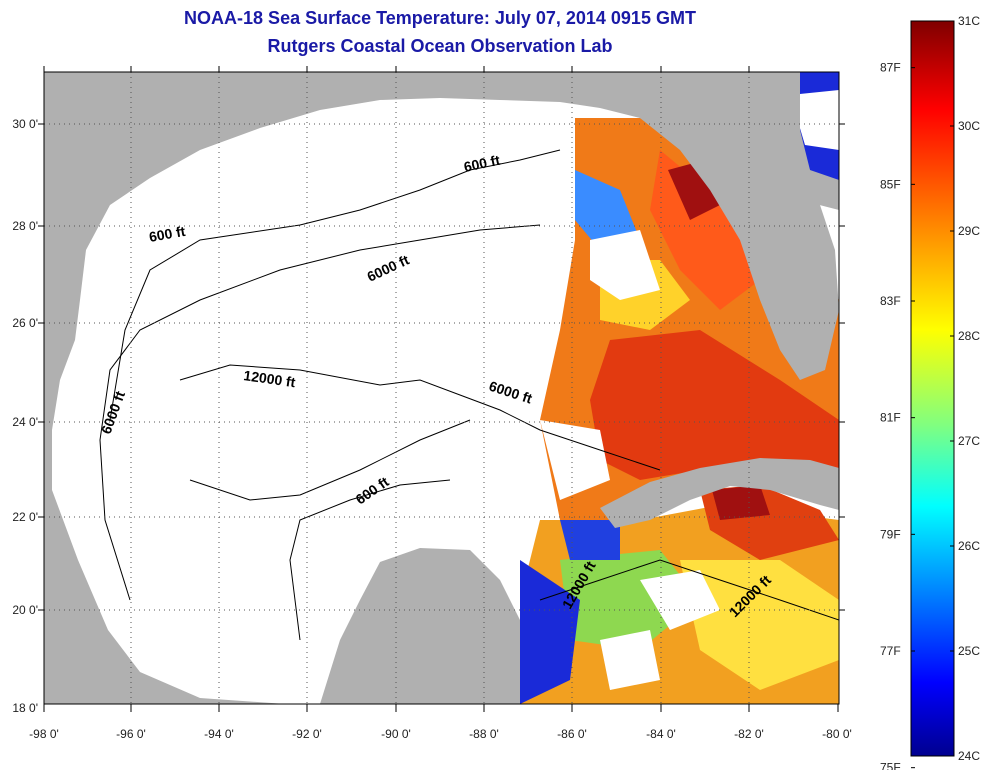 The height and width of the screenshot is (770, 992). What do you see at coordinates (440, 46) in the screenshot?
I see `map-subtitle: Rutgers Coastal Ocean Observation Lab` at bounding box center [440, 46].